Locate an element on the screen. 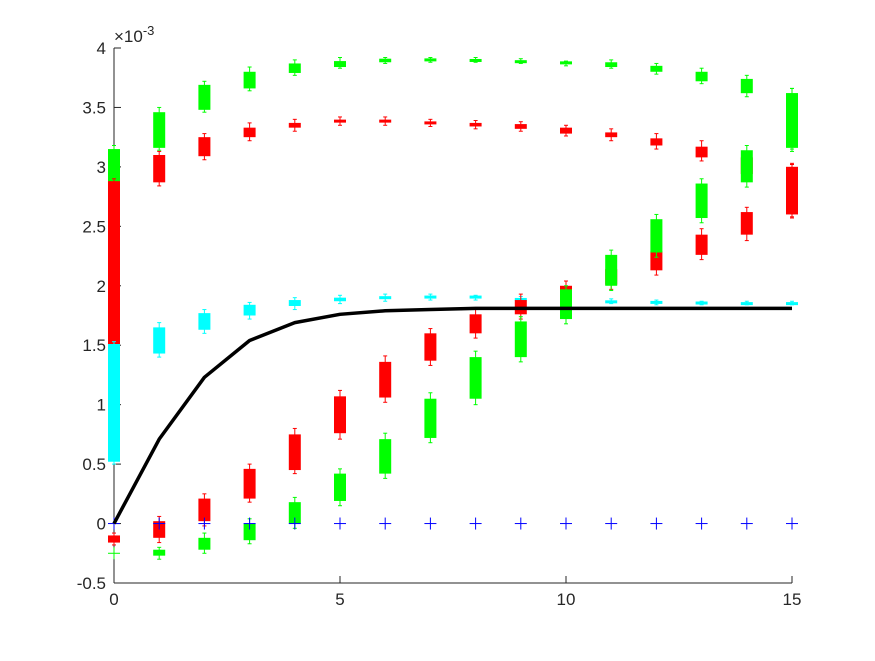 Image resolution: width=875 pixels, height=661 pixels. x-tick-label: 5 is located at coordinates (339, 599).